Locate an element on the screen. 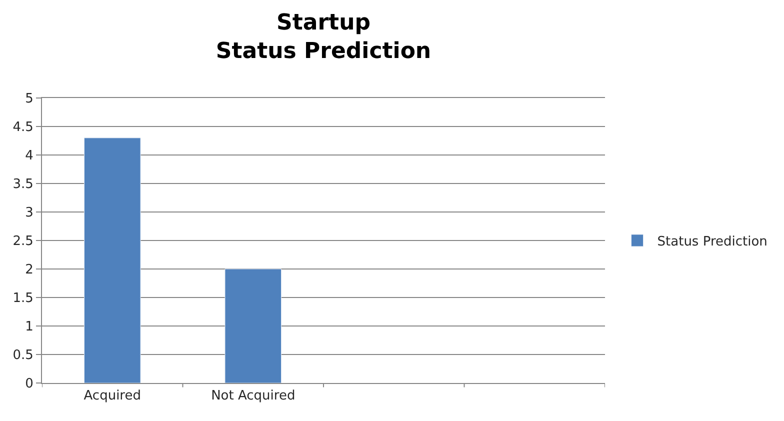  y-tick-label: 1 is located at coordinates (29, 327).